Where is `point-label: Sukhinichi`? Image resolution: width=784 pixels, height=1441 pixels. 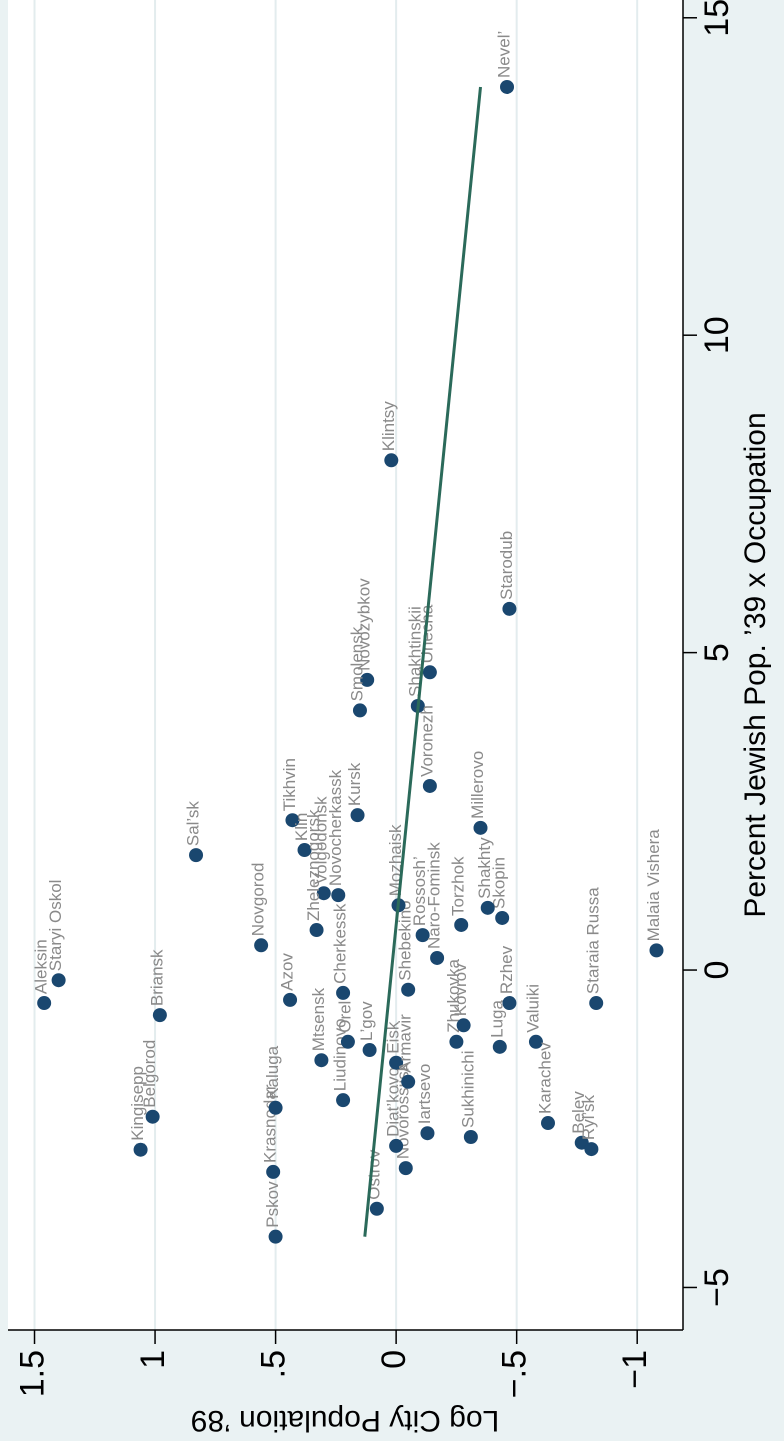 point-label: Sukhinichi is located at coordinates (467, 1090).